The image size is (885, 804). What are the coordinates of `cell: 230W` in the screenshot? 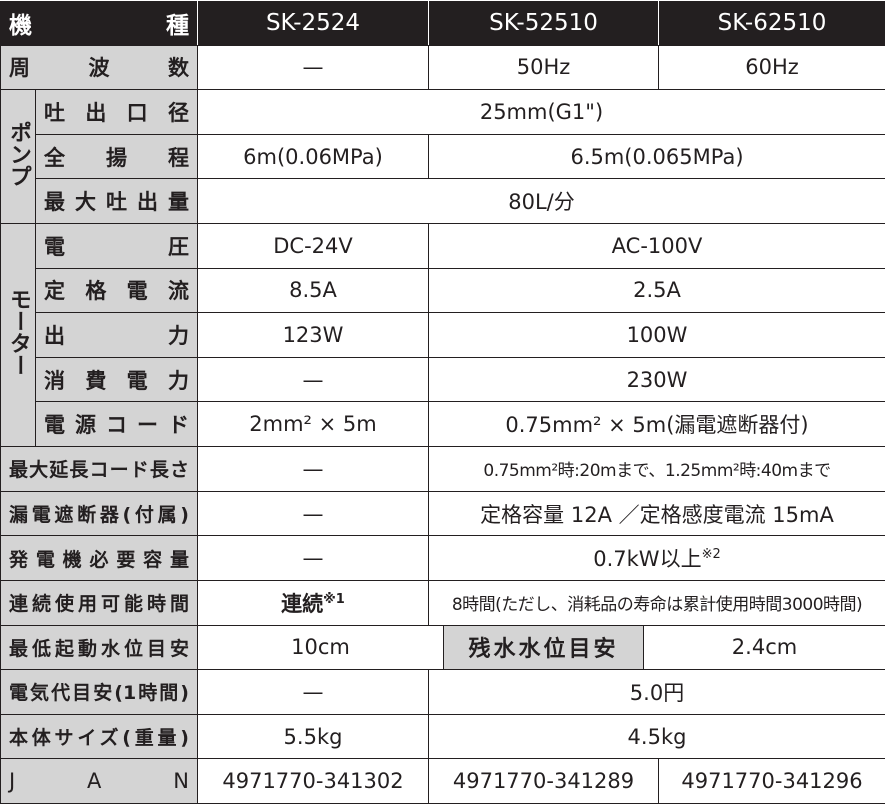 It's located at (656, 379).